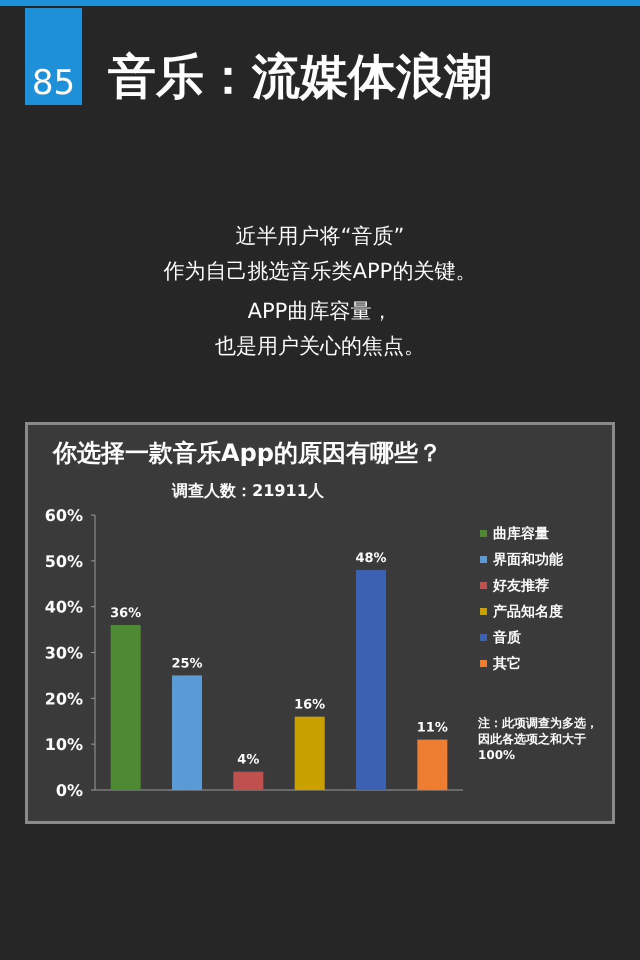 The image size is (640, 960). I want to click on data-label: 25%, so click(187, 664).